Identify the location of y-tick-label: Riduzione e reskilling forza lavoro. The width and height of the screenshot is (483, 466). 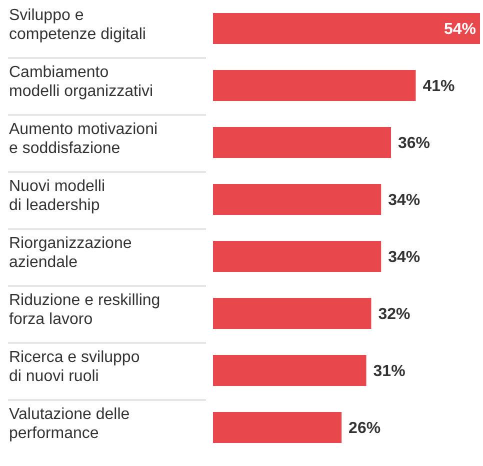
(84, 310).